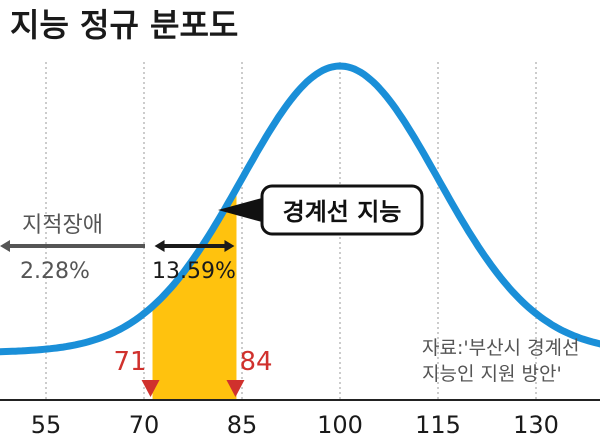 Image resolution: width=600 pixels, height=440 pixels. I want to click on chart-title: 지능 정규 분포도, so click(124, 25).